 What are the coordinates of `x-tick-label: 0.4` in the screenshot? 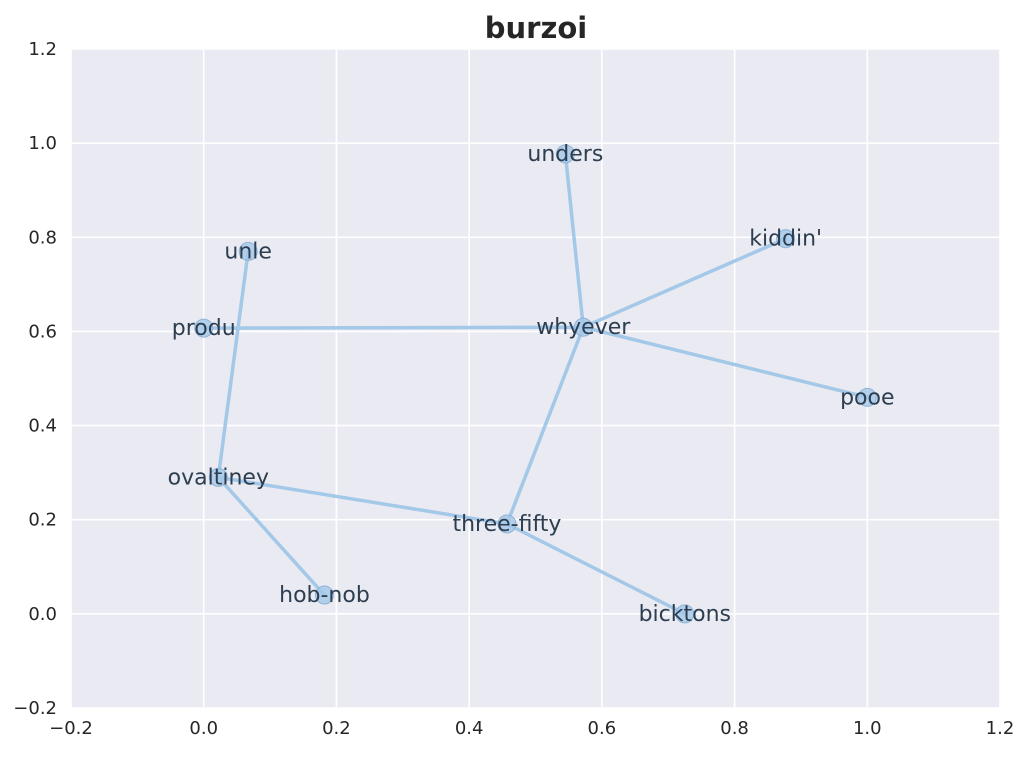 It's located at (469, 728).